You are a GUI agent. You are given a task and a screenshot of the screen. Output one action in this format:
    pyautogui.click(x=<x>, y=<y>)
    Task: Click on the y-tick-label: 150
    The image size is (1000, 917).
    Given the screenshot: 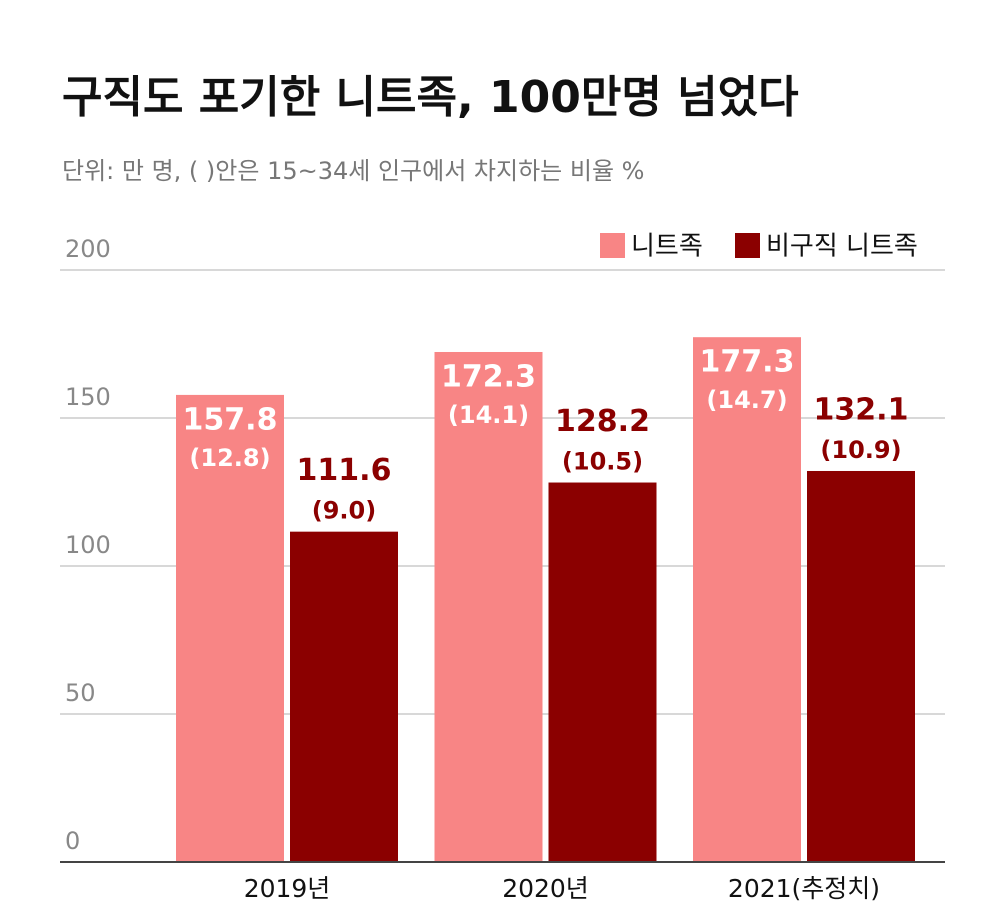 What is the action you would take?
    pyautogui.click(x=88, y=397)
    